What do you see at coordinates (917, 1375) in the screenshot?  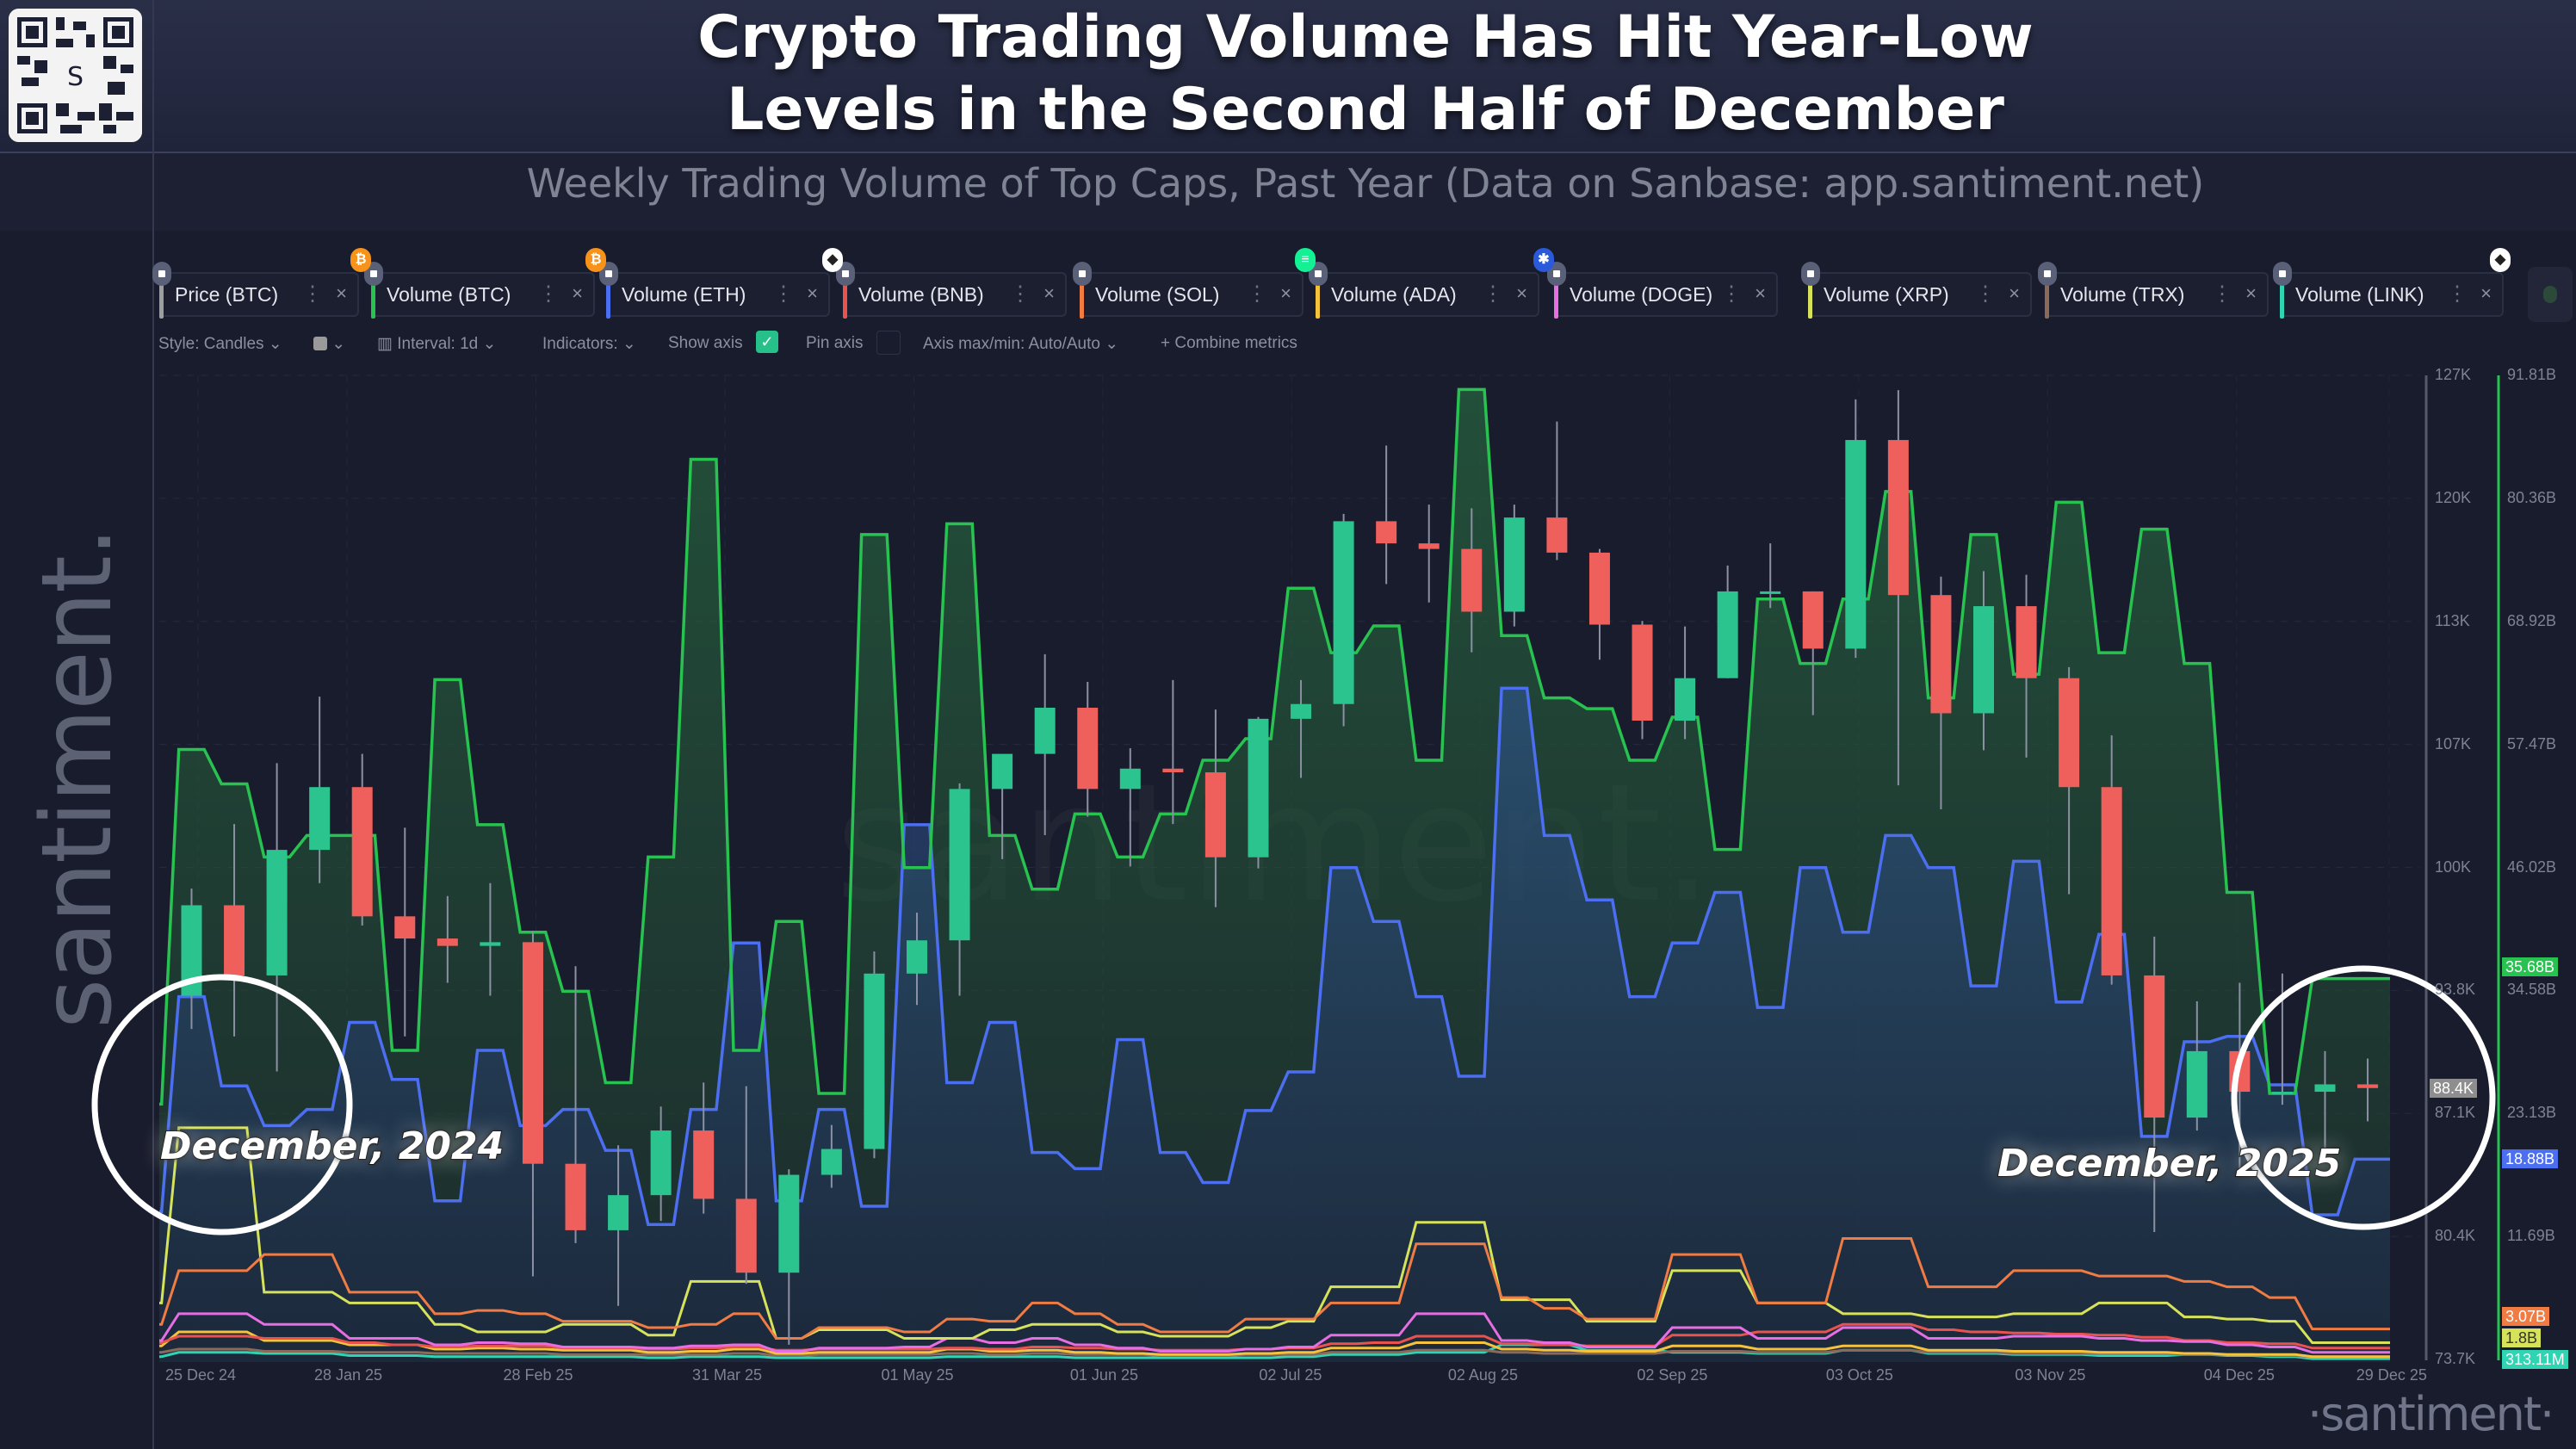 I see `x-tick-label: 01 May 25` at bounding box center [917, 1375].